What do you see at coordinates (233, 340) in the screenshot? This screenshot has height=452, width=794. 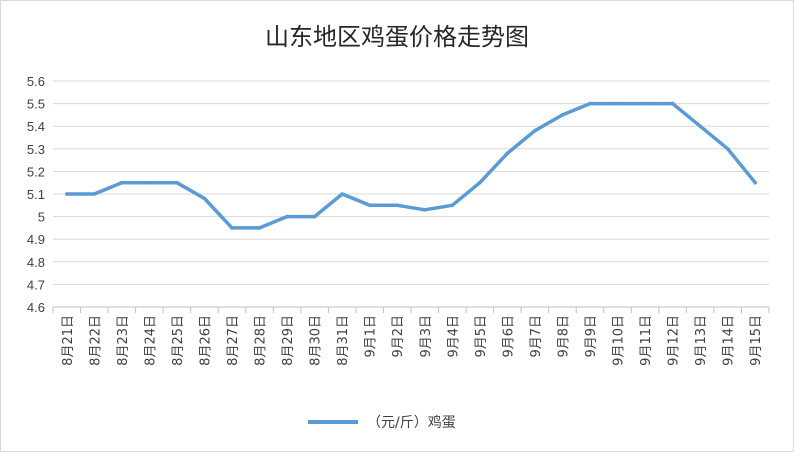 I see `x-tick-label: 8月27日` at bounding box center [233, 340].